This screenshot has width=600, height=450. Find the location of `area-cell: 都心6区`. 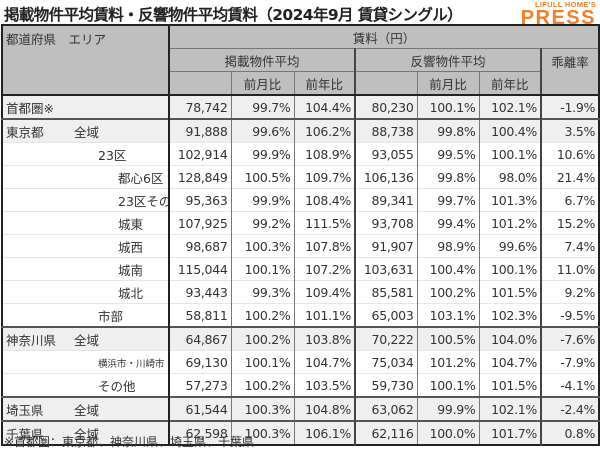

area-cell: 都心6区 is located at coordinates (85, 177).